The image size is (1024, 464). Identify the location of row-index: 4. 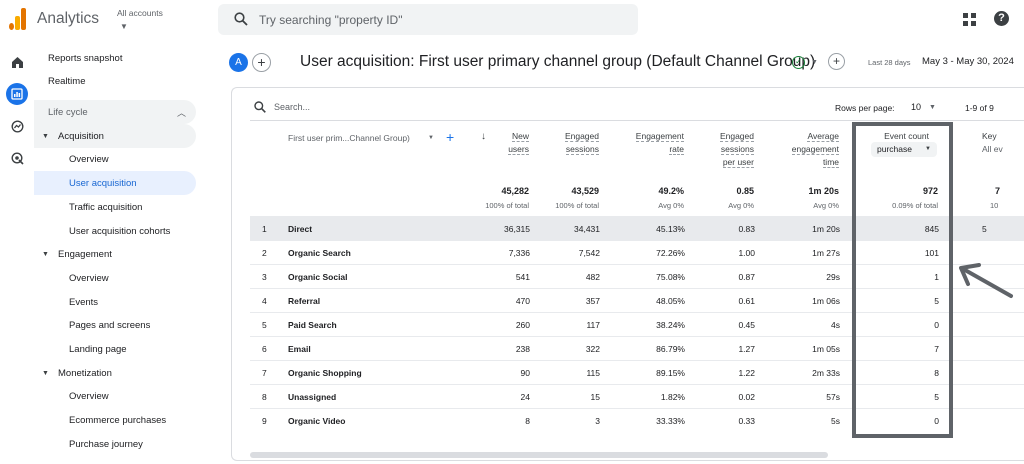
(264, 301).